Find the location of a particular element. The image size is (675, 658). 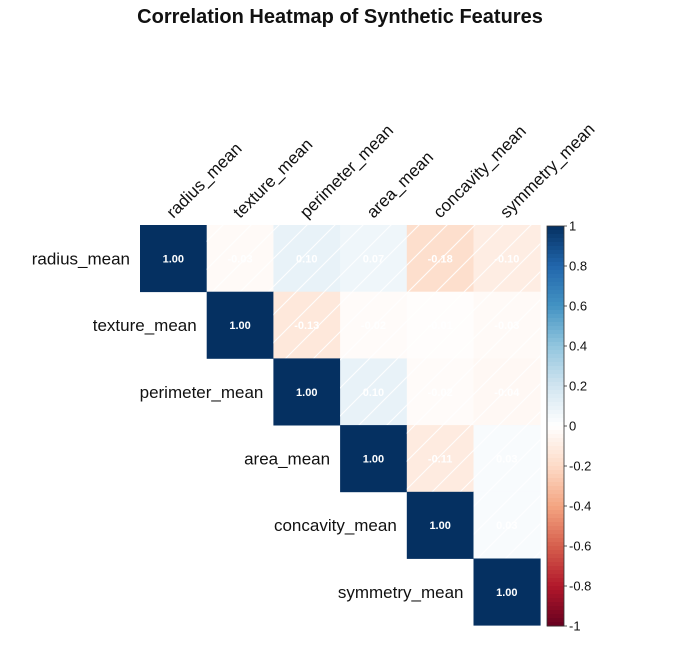

cell-value-label: -0.03 is located at coordinates (506, 326).